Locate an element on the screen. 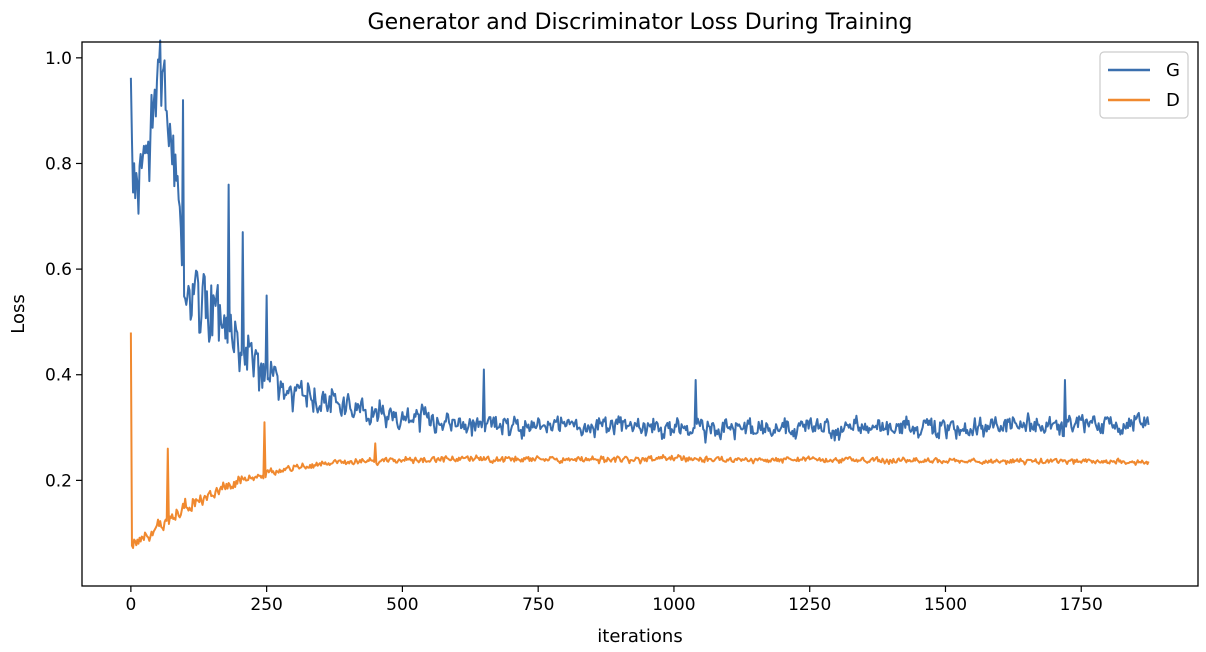  x-tick-label: 1000 is located at coordinates (673, 605).